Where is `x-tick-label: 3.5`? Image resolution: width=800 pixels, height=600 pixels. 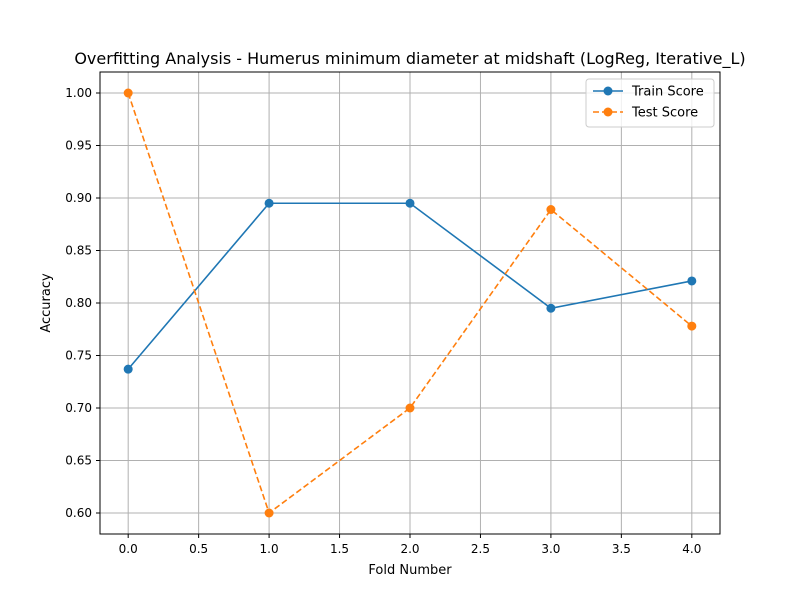
x-tick-label: 3.5 is located at coordinates (621, 549).